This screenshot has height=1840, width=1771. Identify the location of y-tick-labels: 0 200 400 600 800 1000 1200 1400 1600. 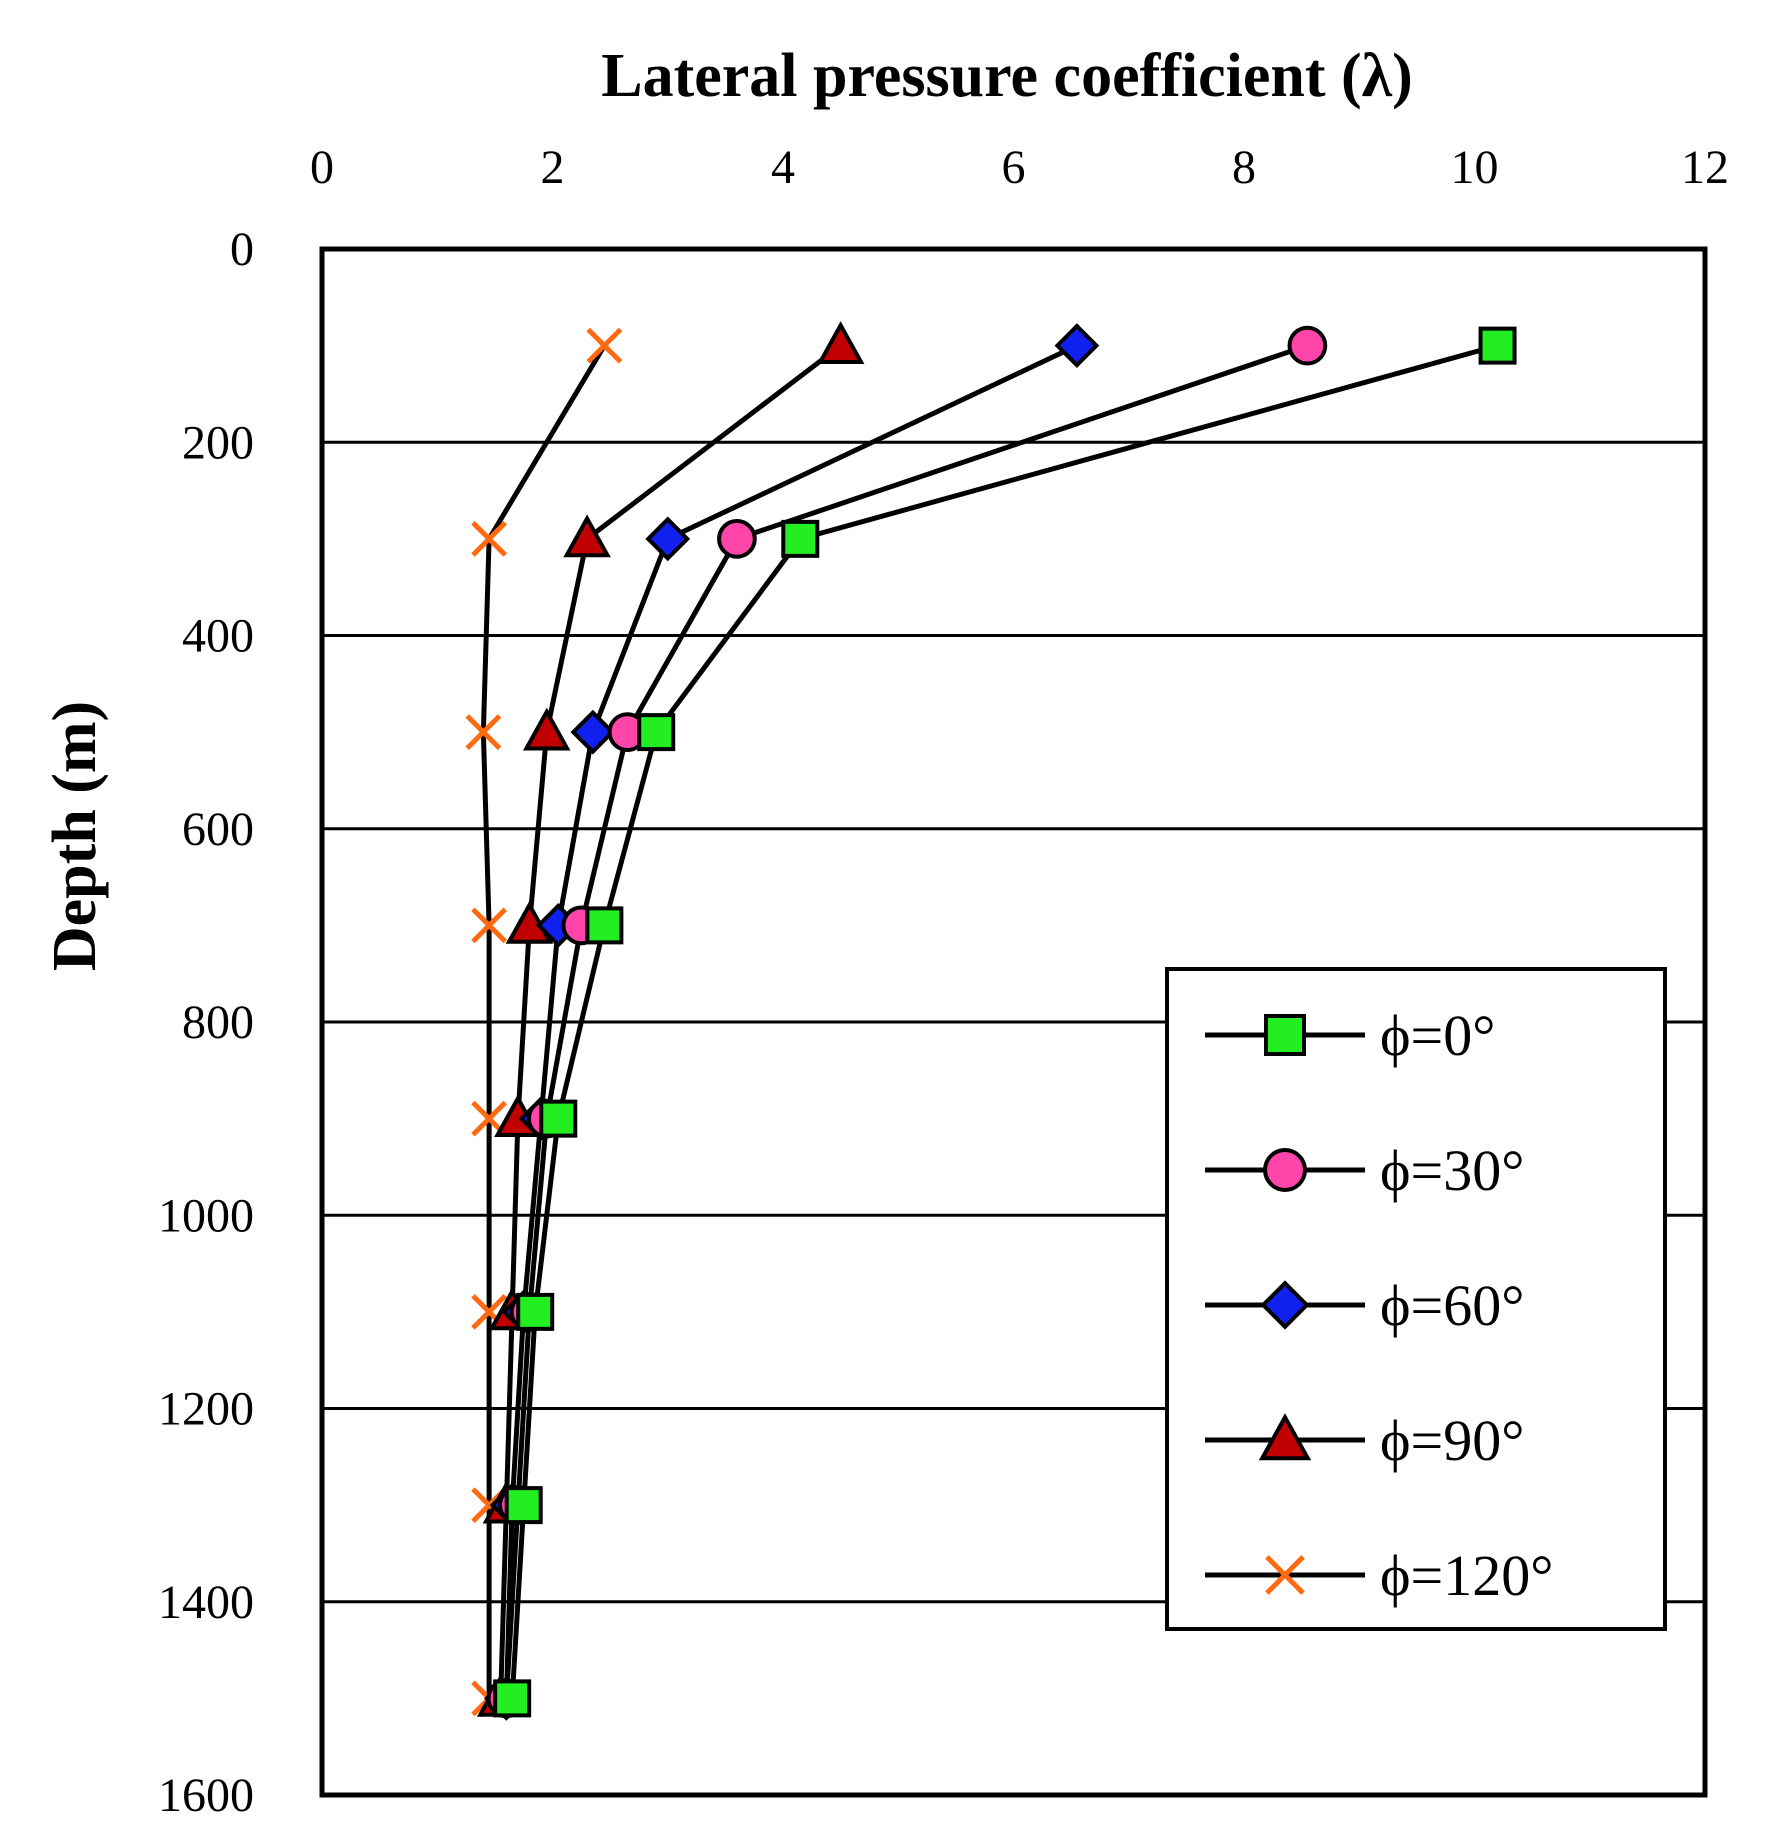
(206, 1022).